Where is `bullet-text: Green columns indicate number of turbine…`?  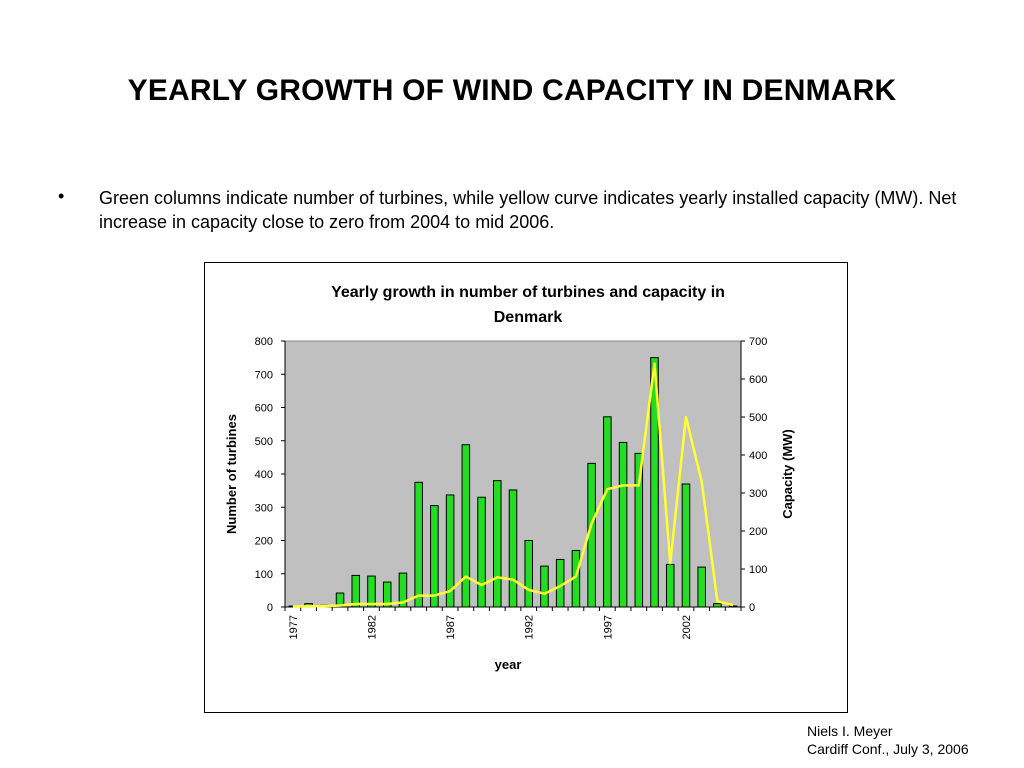
bullet-text: Green columns indicate number of turbine… is located at coordinates (528, 210).